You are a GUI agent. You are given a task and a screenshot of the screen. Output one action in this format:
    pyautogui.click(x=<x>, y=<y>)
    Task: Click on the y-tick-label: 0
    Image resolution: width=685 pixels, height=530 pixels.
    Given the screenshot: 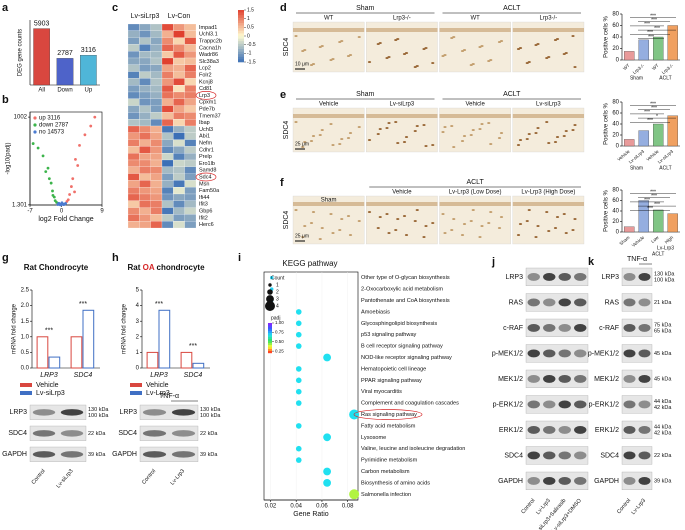 What is the action you would take?
    pyautogui.click(x=618, y=147)
    